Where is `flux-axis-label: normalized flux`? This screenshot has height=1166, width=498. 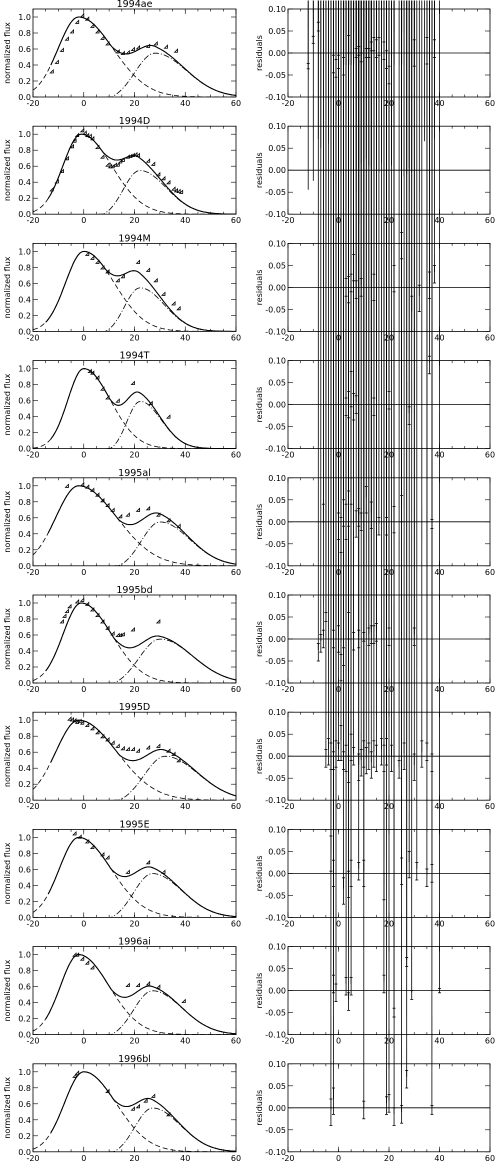 flux-axis-label: normalized flux is located at coordinates (7, 287).